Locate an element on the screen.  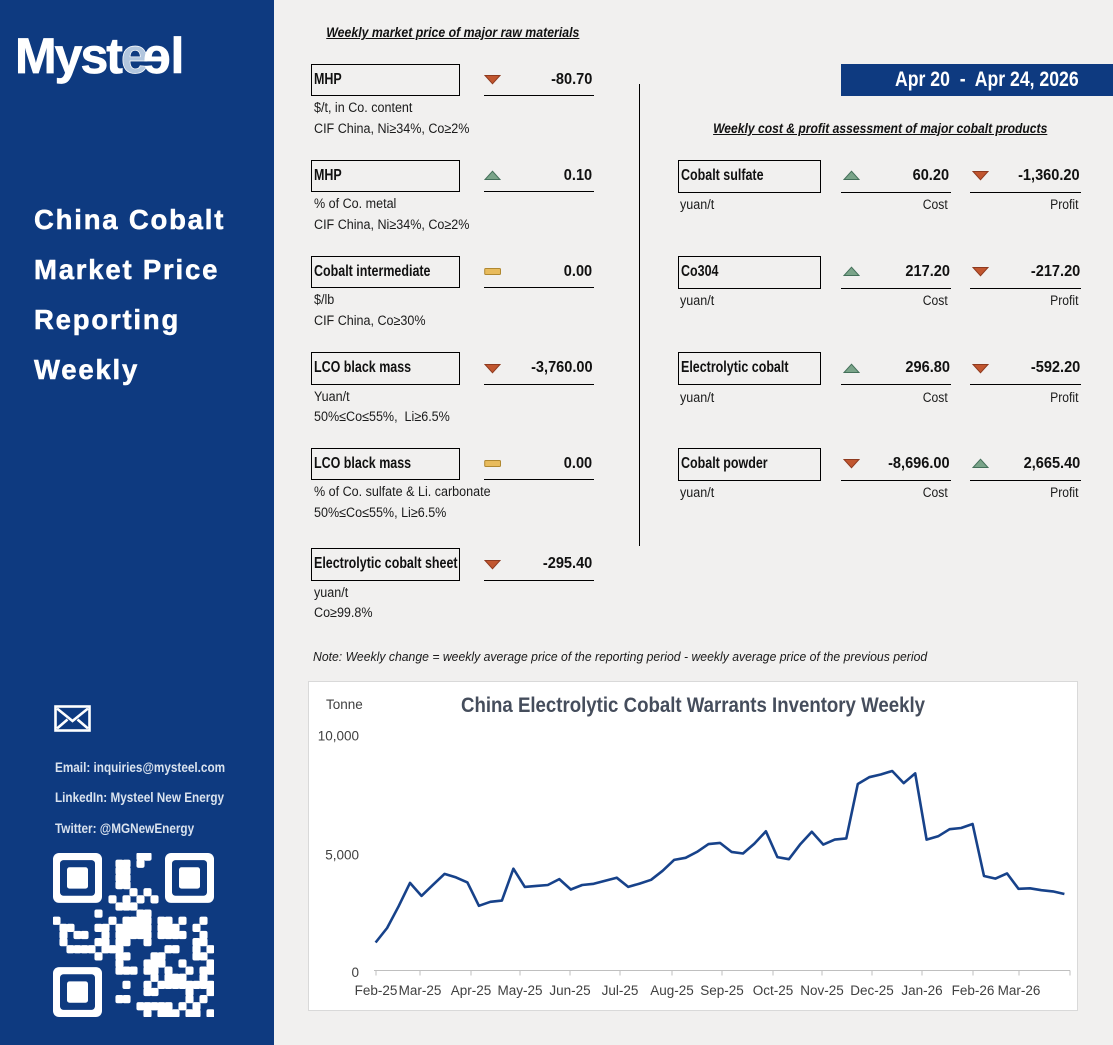
svg-text: Feb-25 is located at coordinates (376, 990).